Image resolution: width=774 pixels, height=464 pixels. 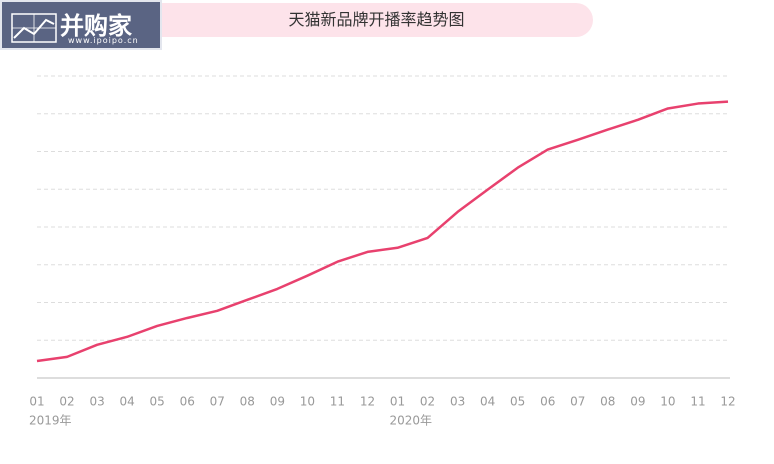 What do you see at coordinates (50, 421) in the screenshot?
I see `x-group-label: 2019年` at bounding box center [50, 421].